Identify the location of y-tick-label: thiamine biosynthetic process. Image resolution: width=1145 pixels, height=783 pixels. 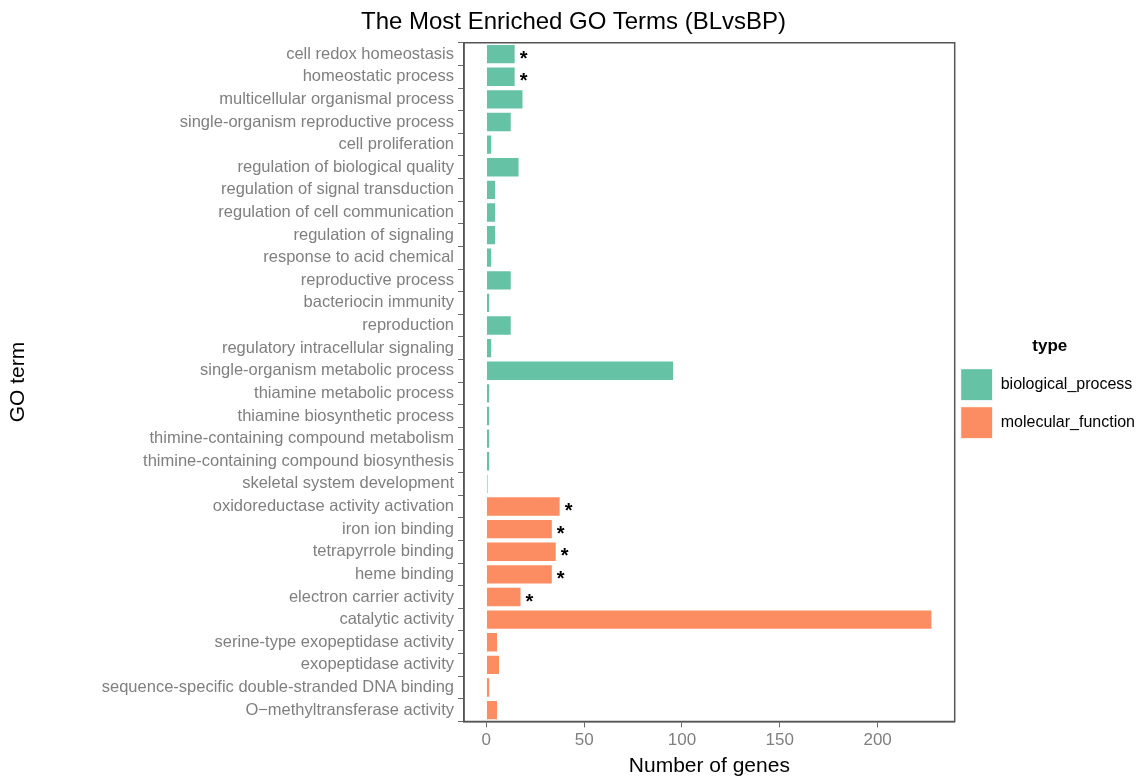
(345, 414).